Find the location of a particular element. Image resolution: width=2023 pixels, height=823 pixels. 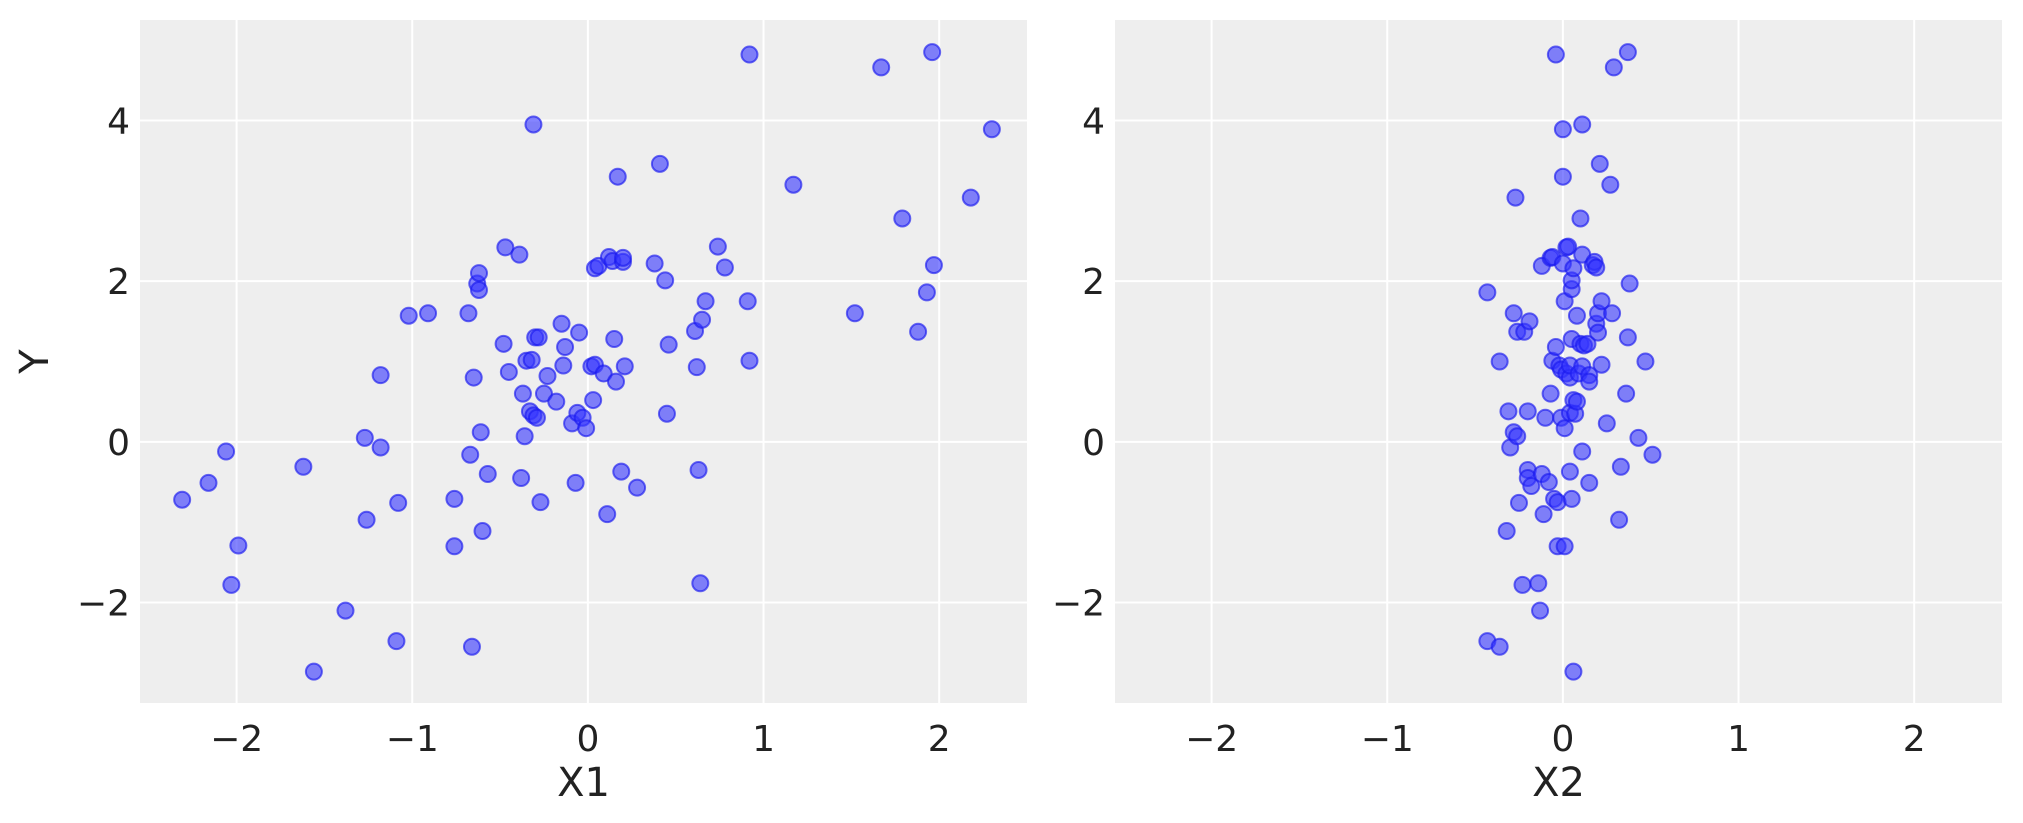

x-axis-label: X1 is located at coordinates (583, 783).